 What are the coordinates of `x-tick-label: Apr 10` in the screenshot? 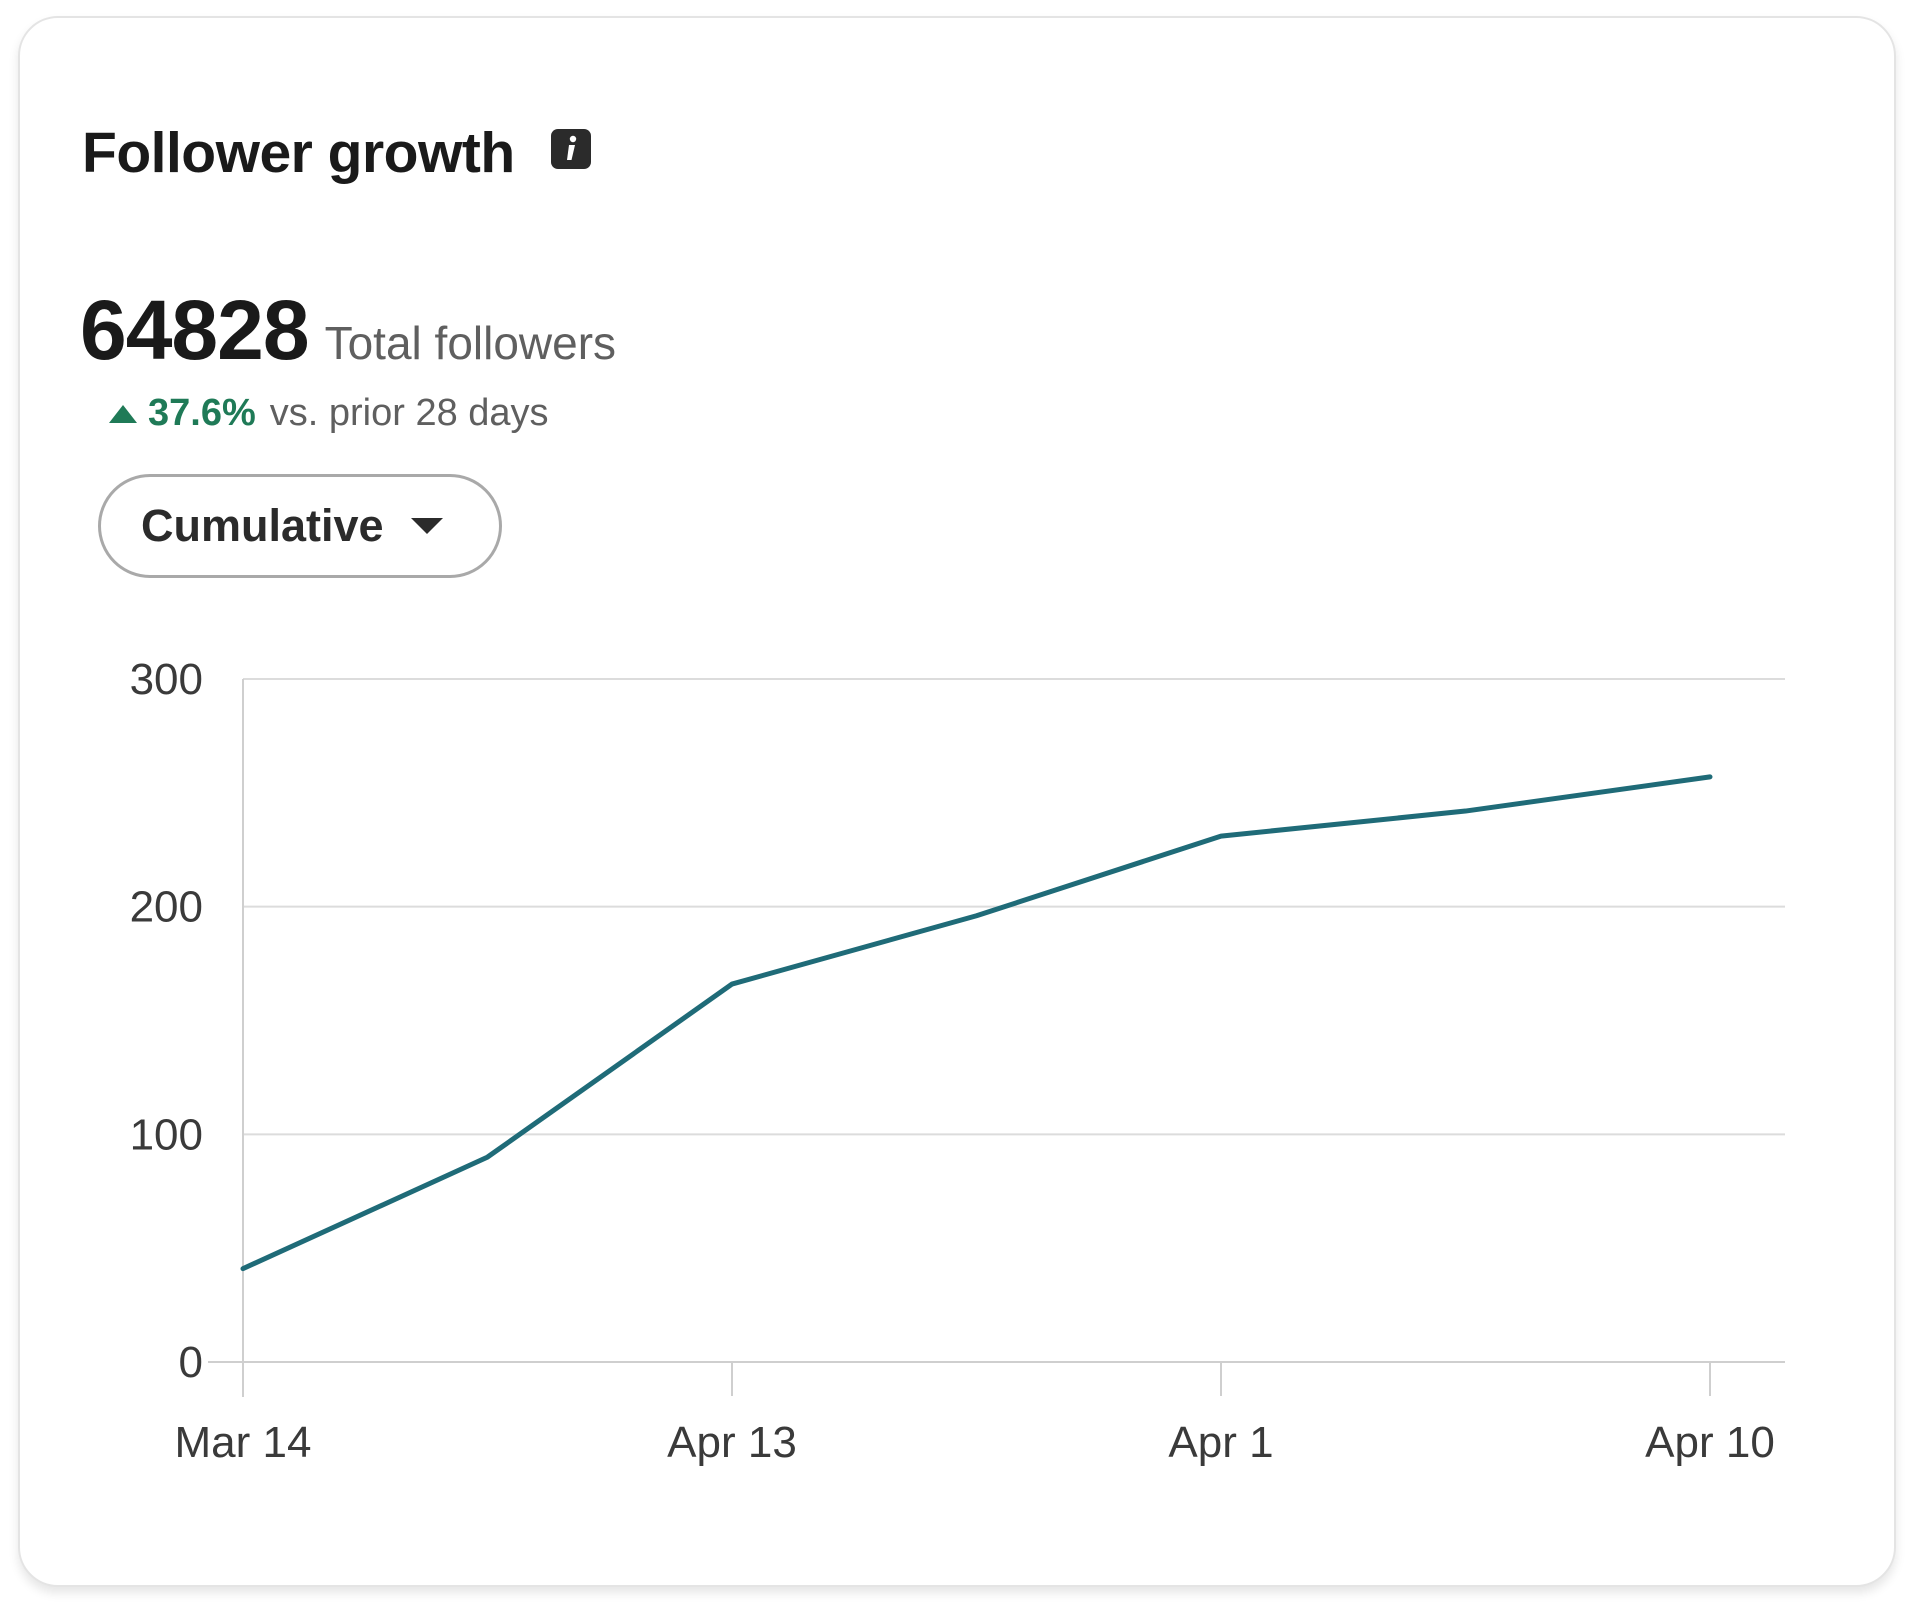 It's located at (1710, 1442).